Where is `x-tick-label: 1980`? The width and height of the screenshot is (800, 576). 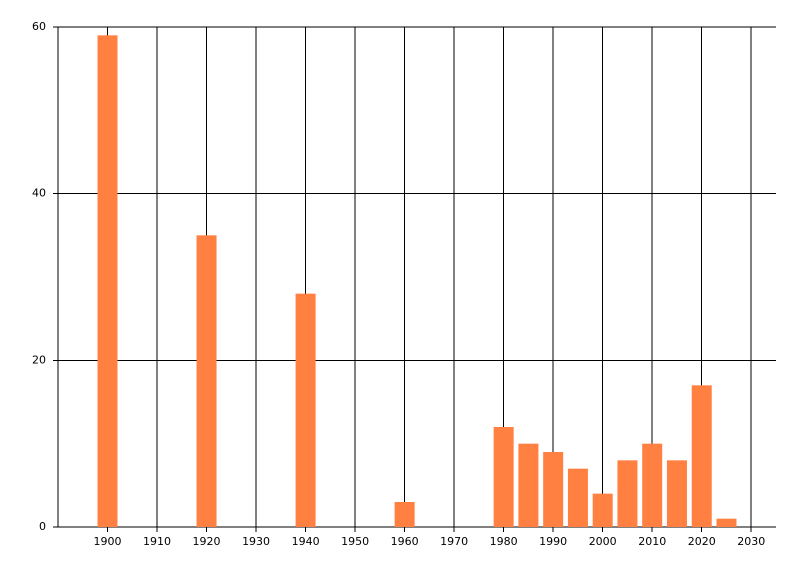 x-tick-label: 1980 is located at coordinates (504, 541).